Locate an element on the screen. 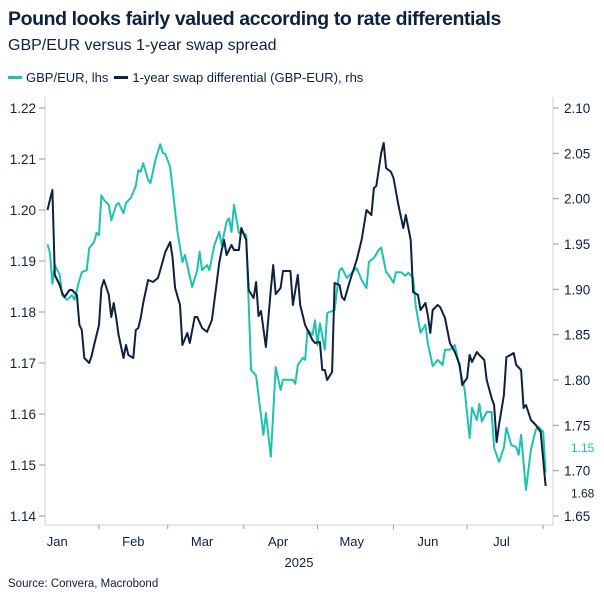 The width and height of the screenshot is (604, 604). left-tick-label: 1.22 is located at coordinates (23, 108).